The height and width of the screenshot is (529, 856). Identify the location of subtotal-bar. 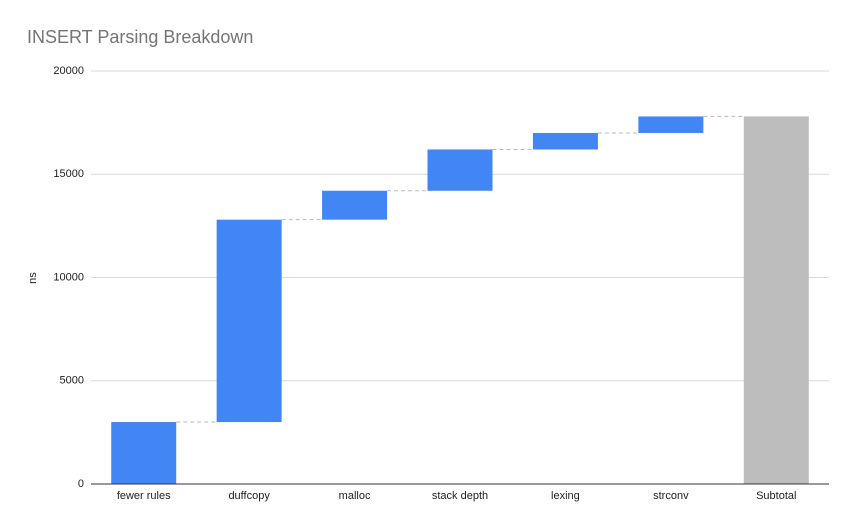
(776, 300).